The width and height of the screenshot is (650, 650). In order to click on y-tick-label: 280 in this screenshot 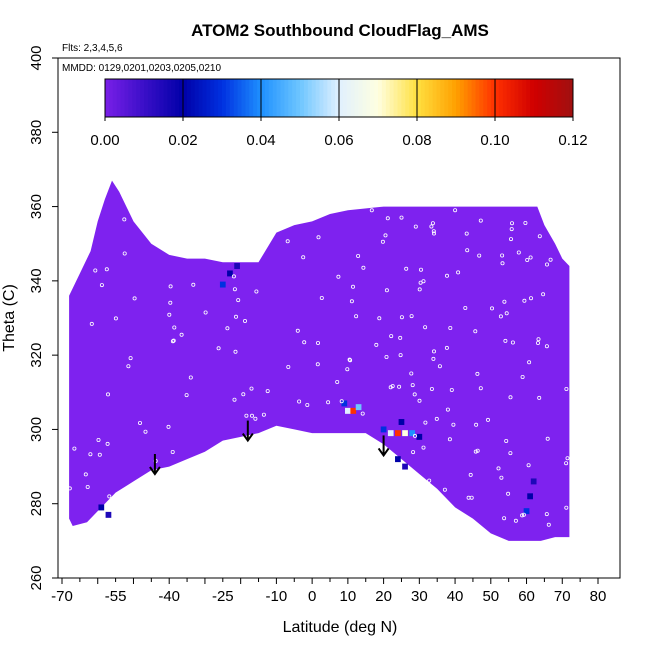, I will do `click(36, 503)`.